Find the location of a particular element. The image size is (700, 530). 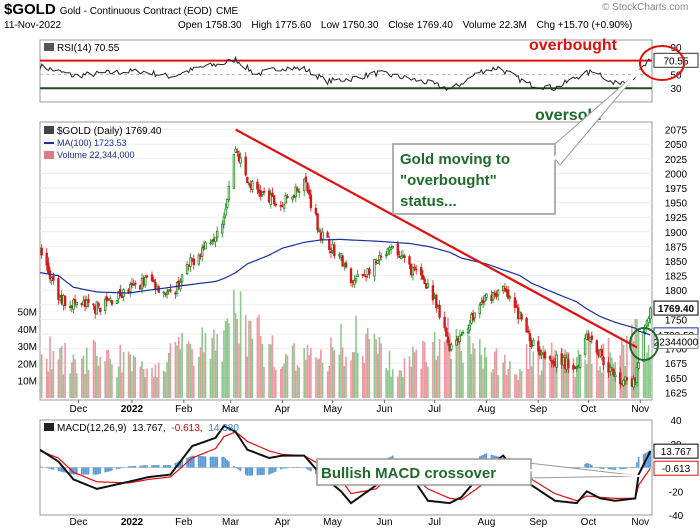

date-label: 11-Nov-2022 is located at coordinates (33, 25).